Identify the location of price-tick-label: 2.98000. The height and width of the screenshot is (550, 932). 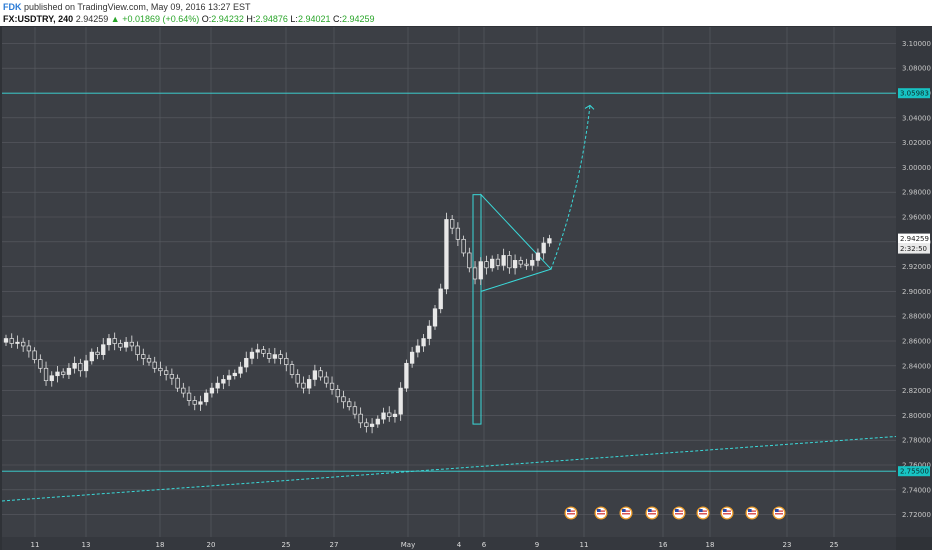
(916, 193).